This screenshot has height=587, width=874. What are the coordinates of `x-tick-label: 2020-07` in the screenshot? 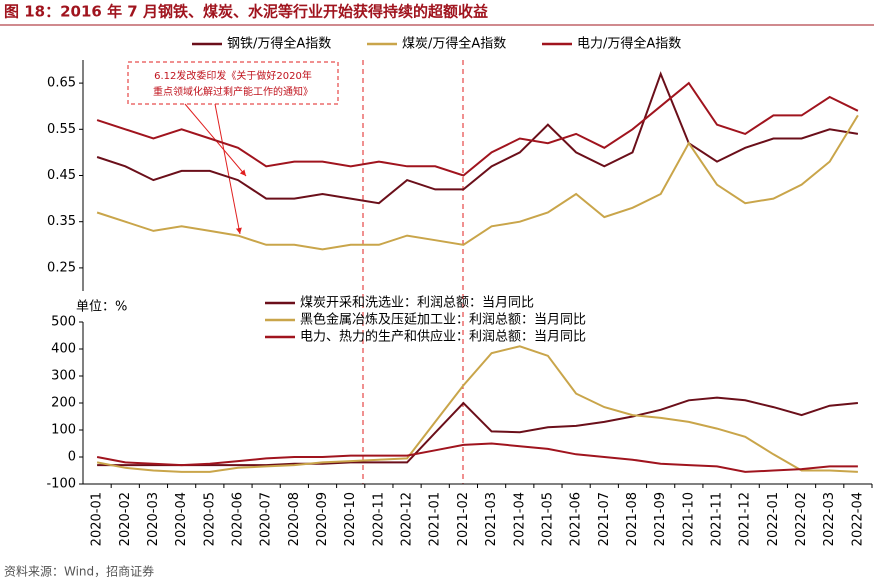 It's located at (266, 519).